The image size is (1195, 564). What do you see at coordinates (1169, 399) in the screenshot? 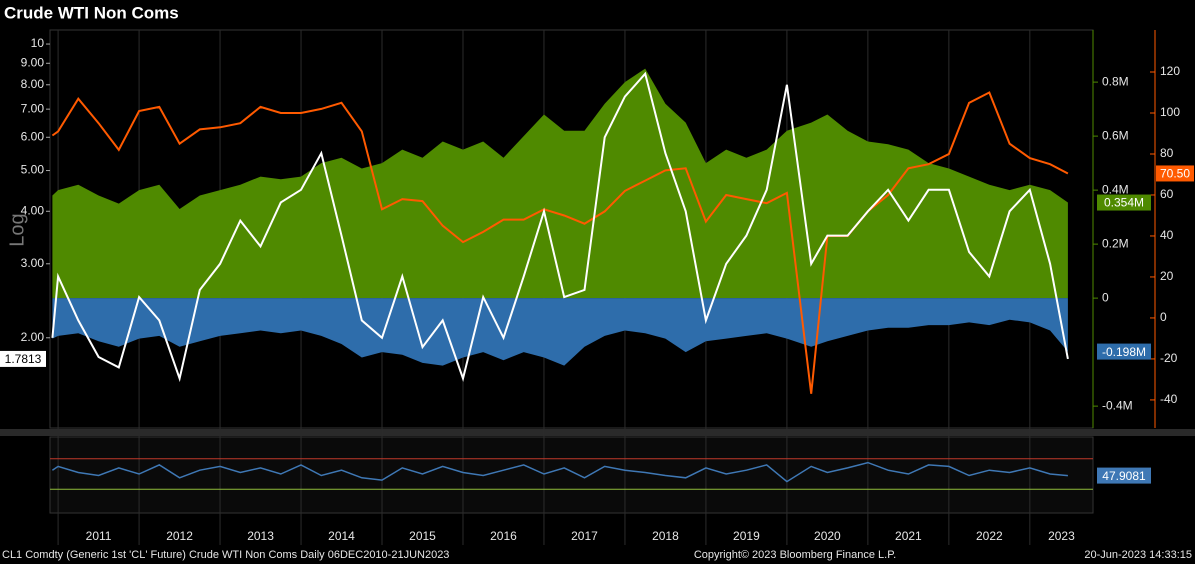
I see `y3-tick-label: -40` at bounding box center [1169, 399].